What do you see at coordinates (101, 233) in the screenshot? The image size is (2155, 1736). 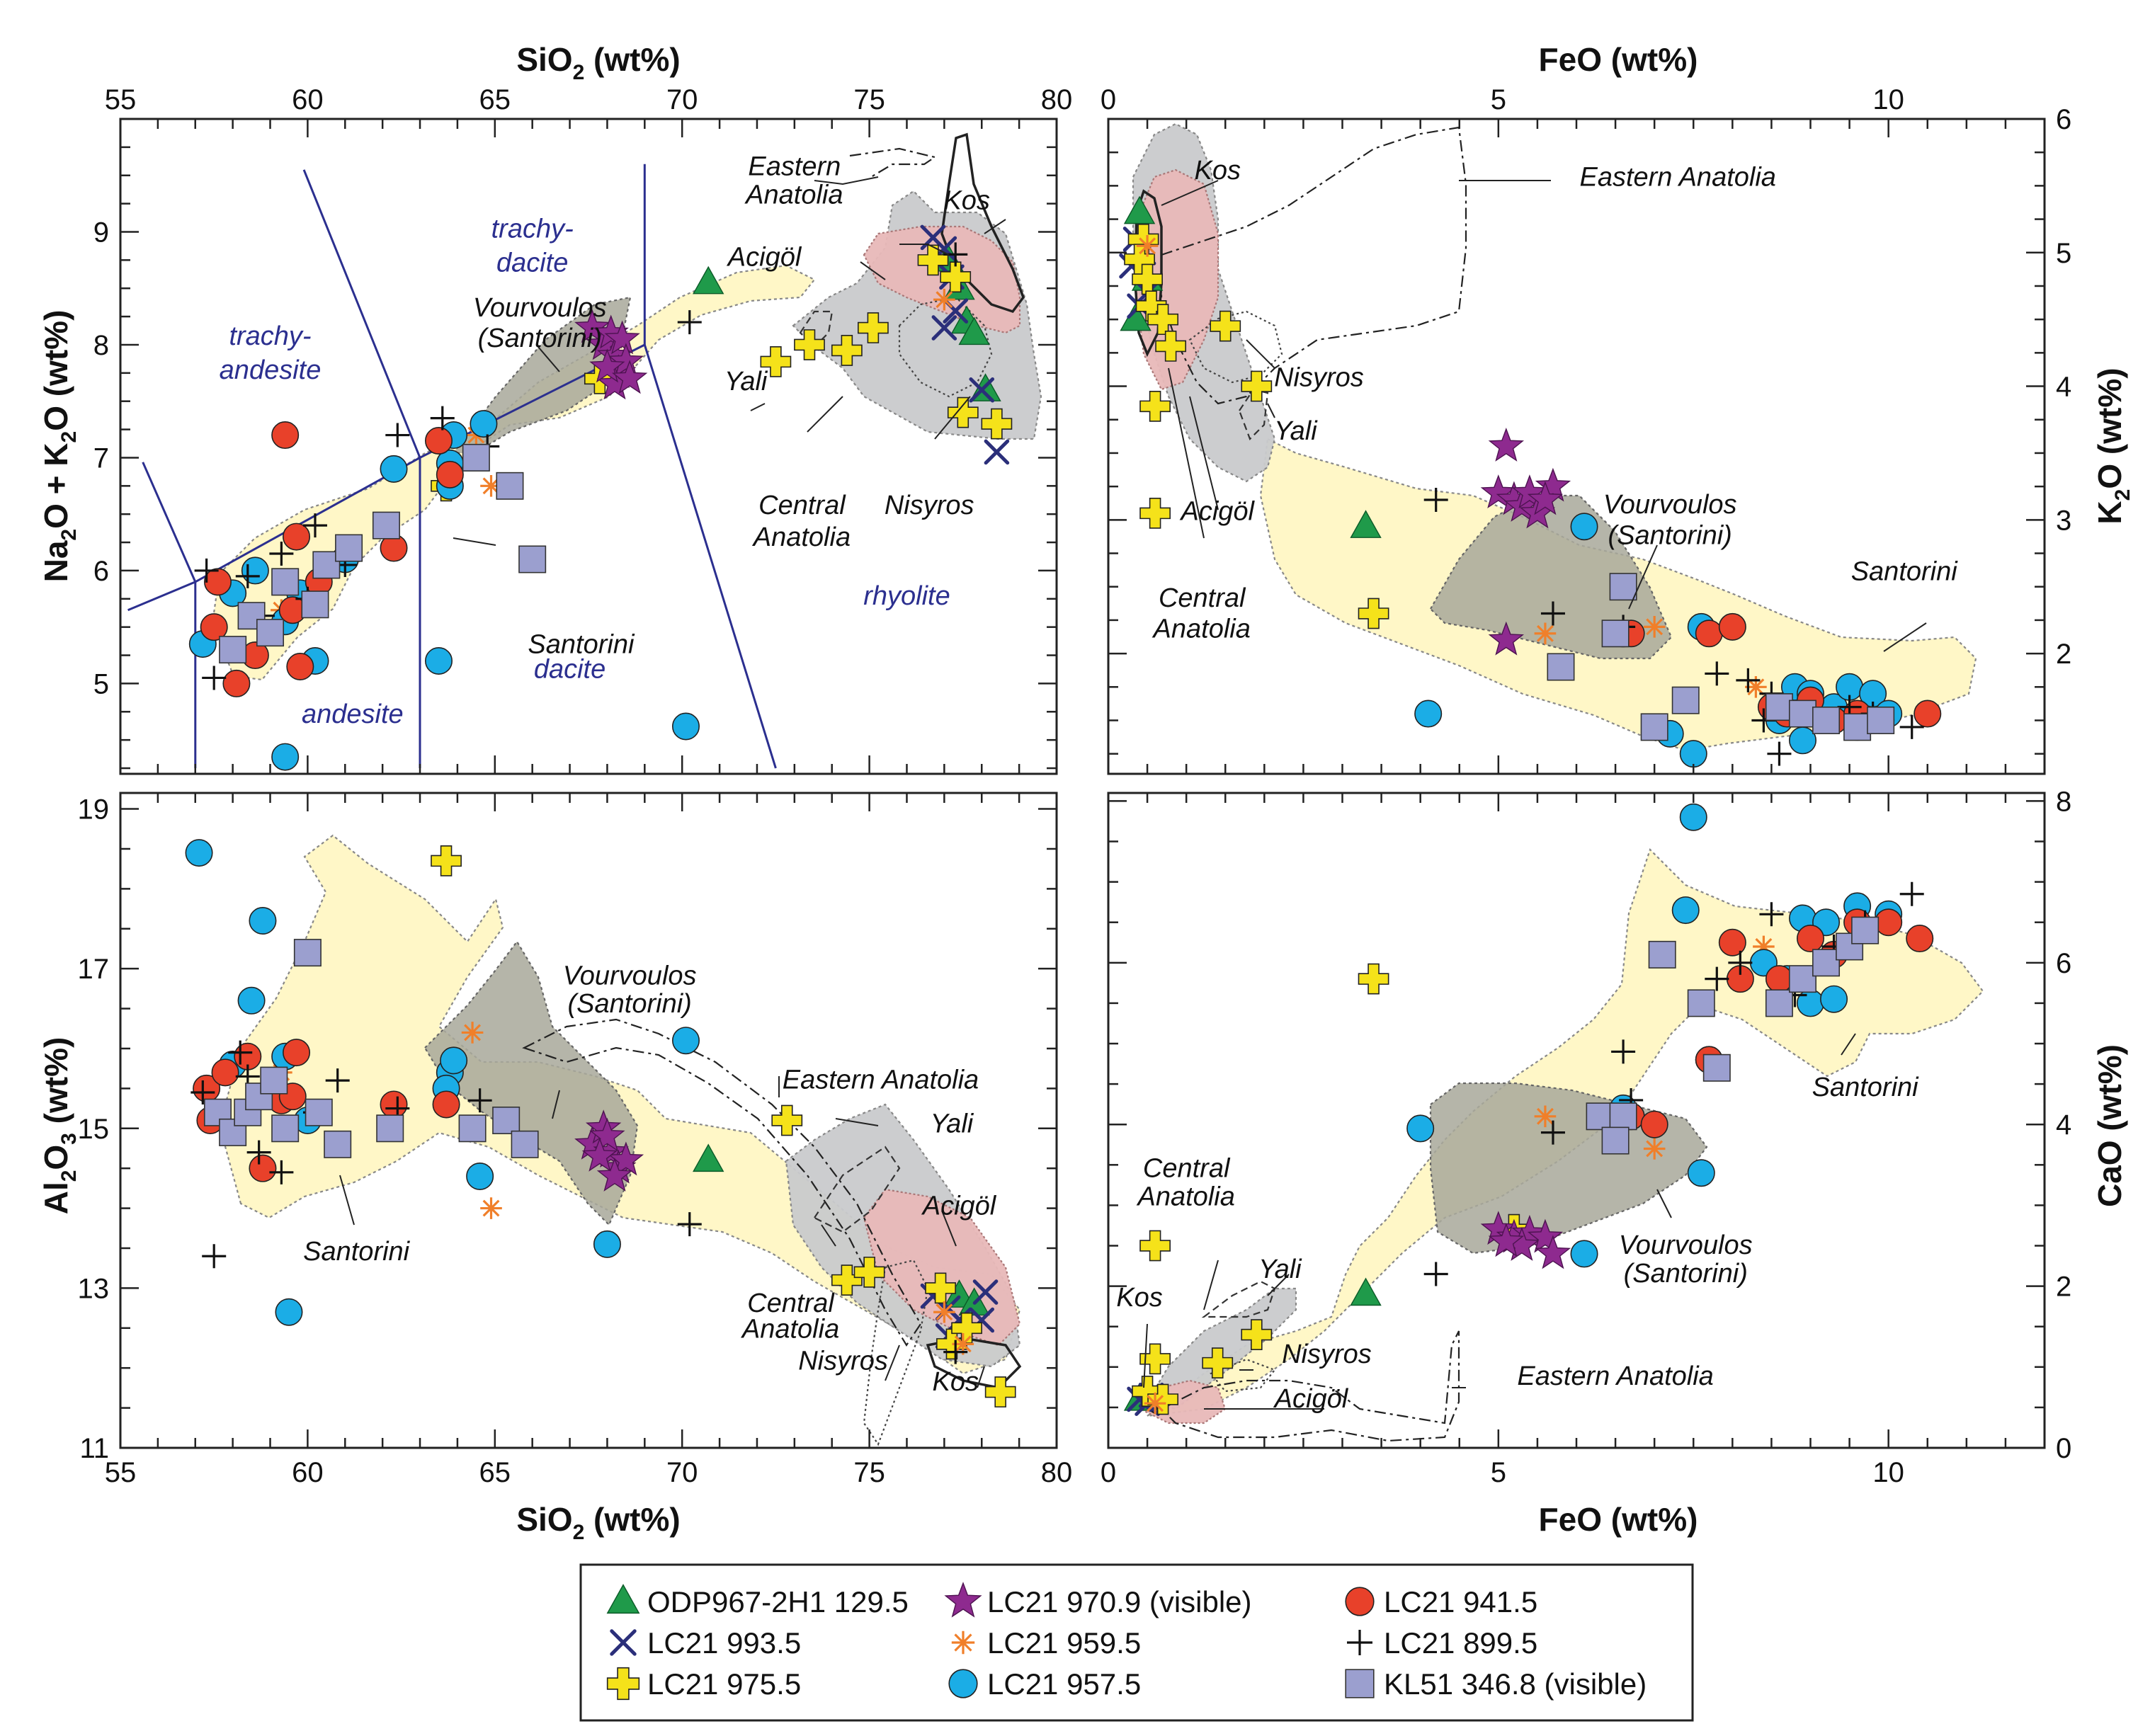 I see `y-tick-label: 9` at bounding box center [101, 233].